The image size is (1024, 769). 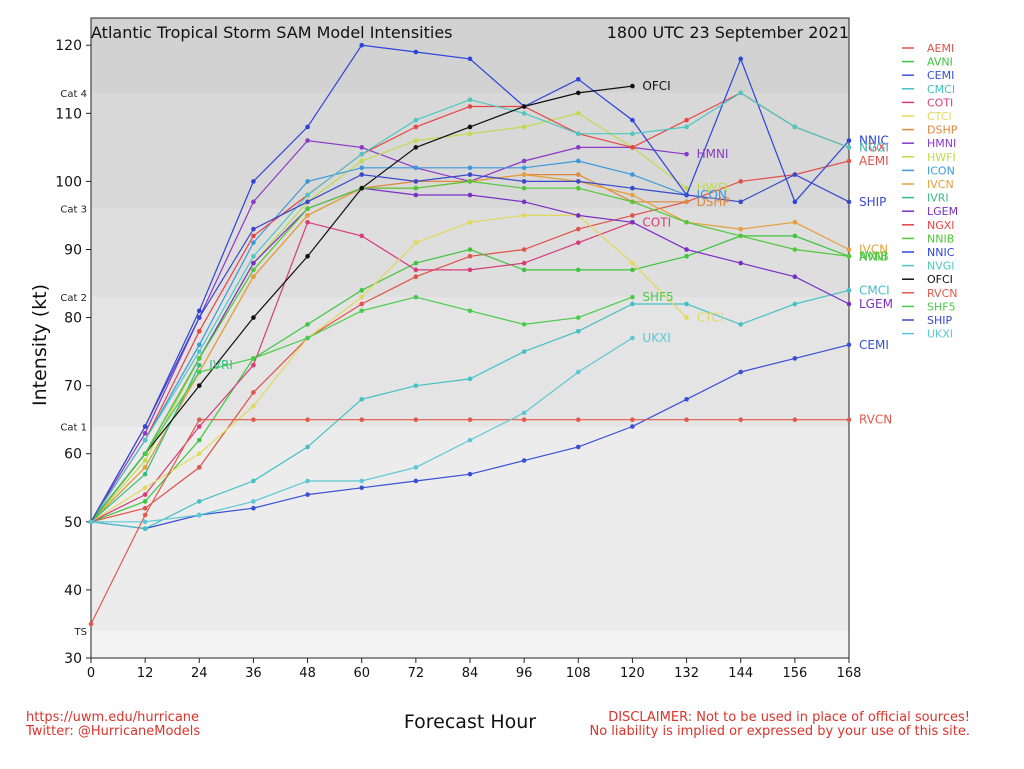 I want to click on footer-link: https://uwm.edu/hurricane, so click(x=112, y=717).